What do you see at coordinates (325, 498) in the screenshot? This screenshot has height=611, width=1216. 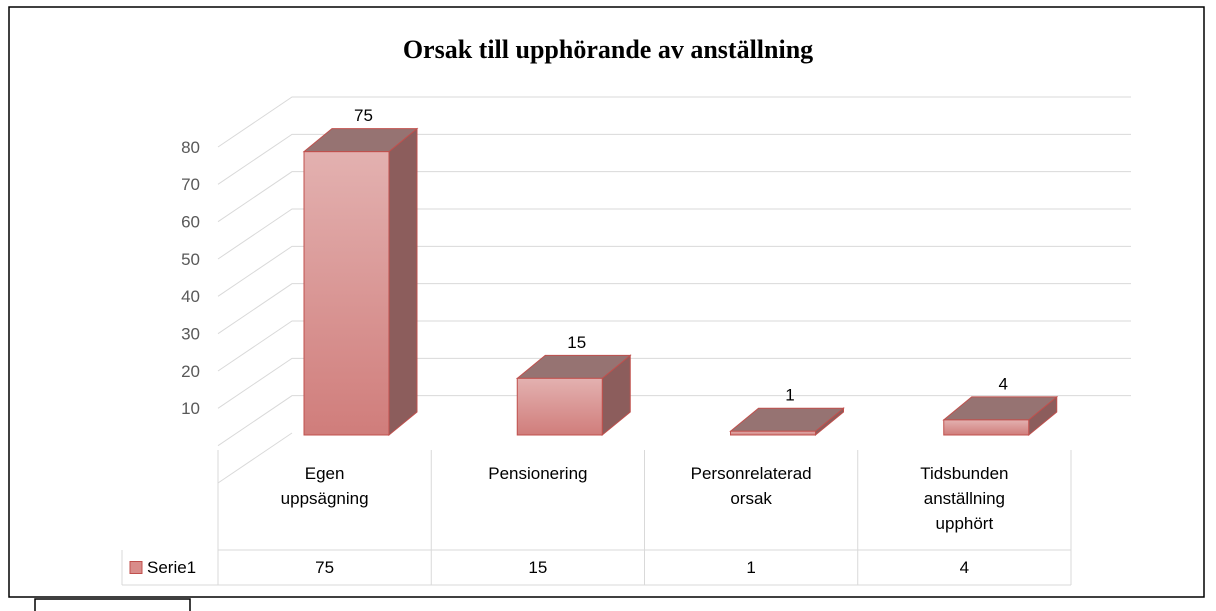 I see `category-label-line: uppsägning` at bounding box center [325, 498].